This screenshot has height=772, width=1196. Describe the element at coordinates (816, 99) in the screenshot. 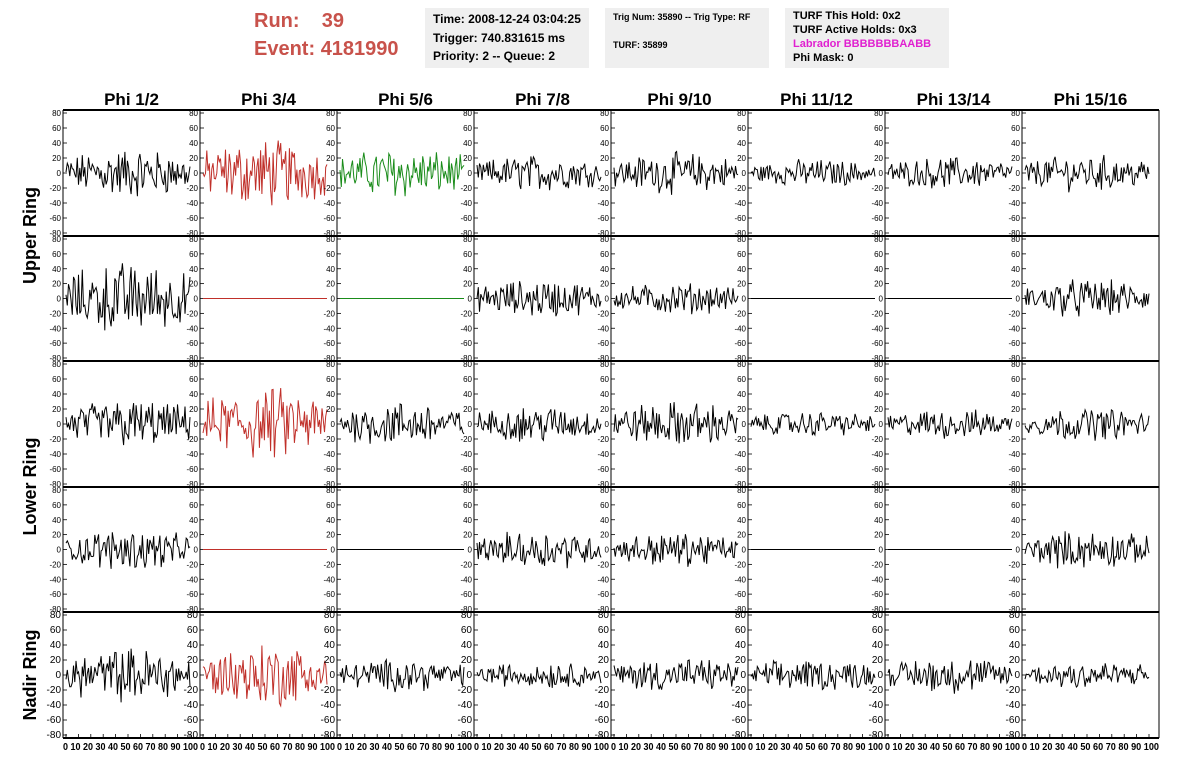

I see `column-header-6: Phi 11/12` at that location.